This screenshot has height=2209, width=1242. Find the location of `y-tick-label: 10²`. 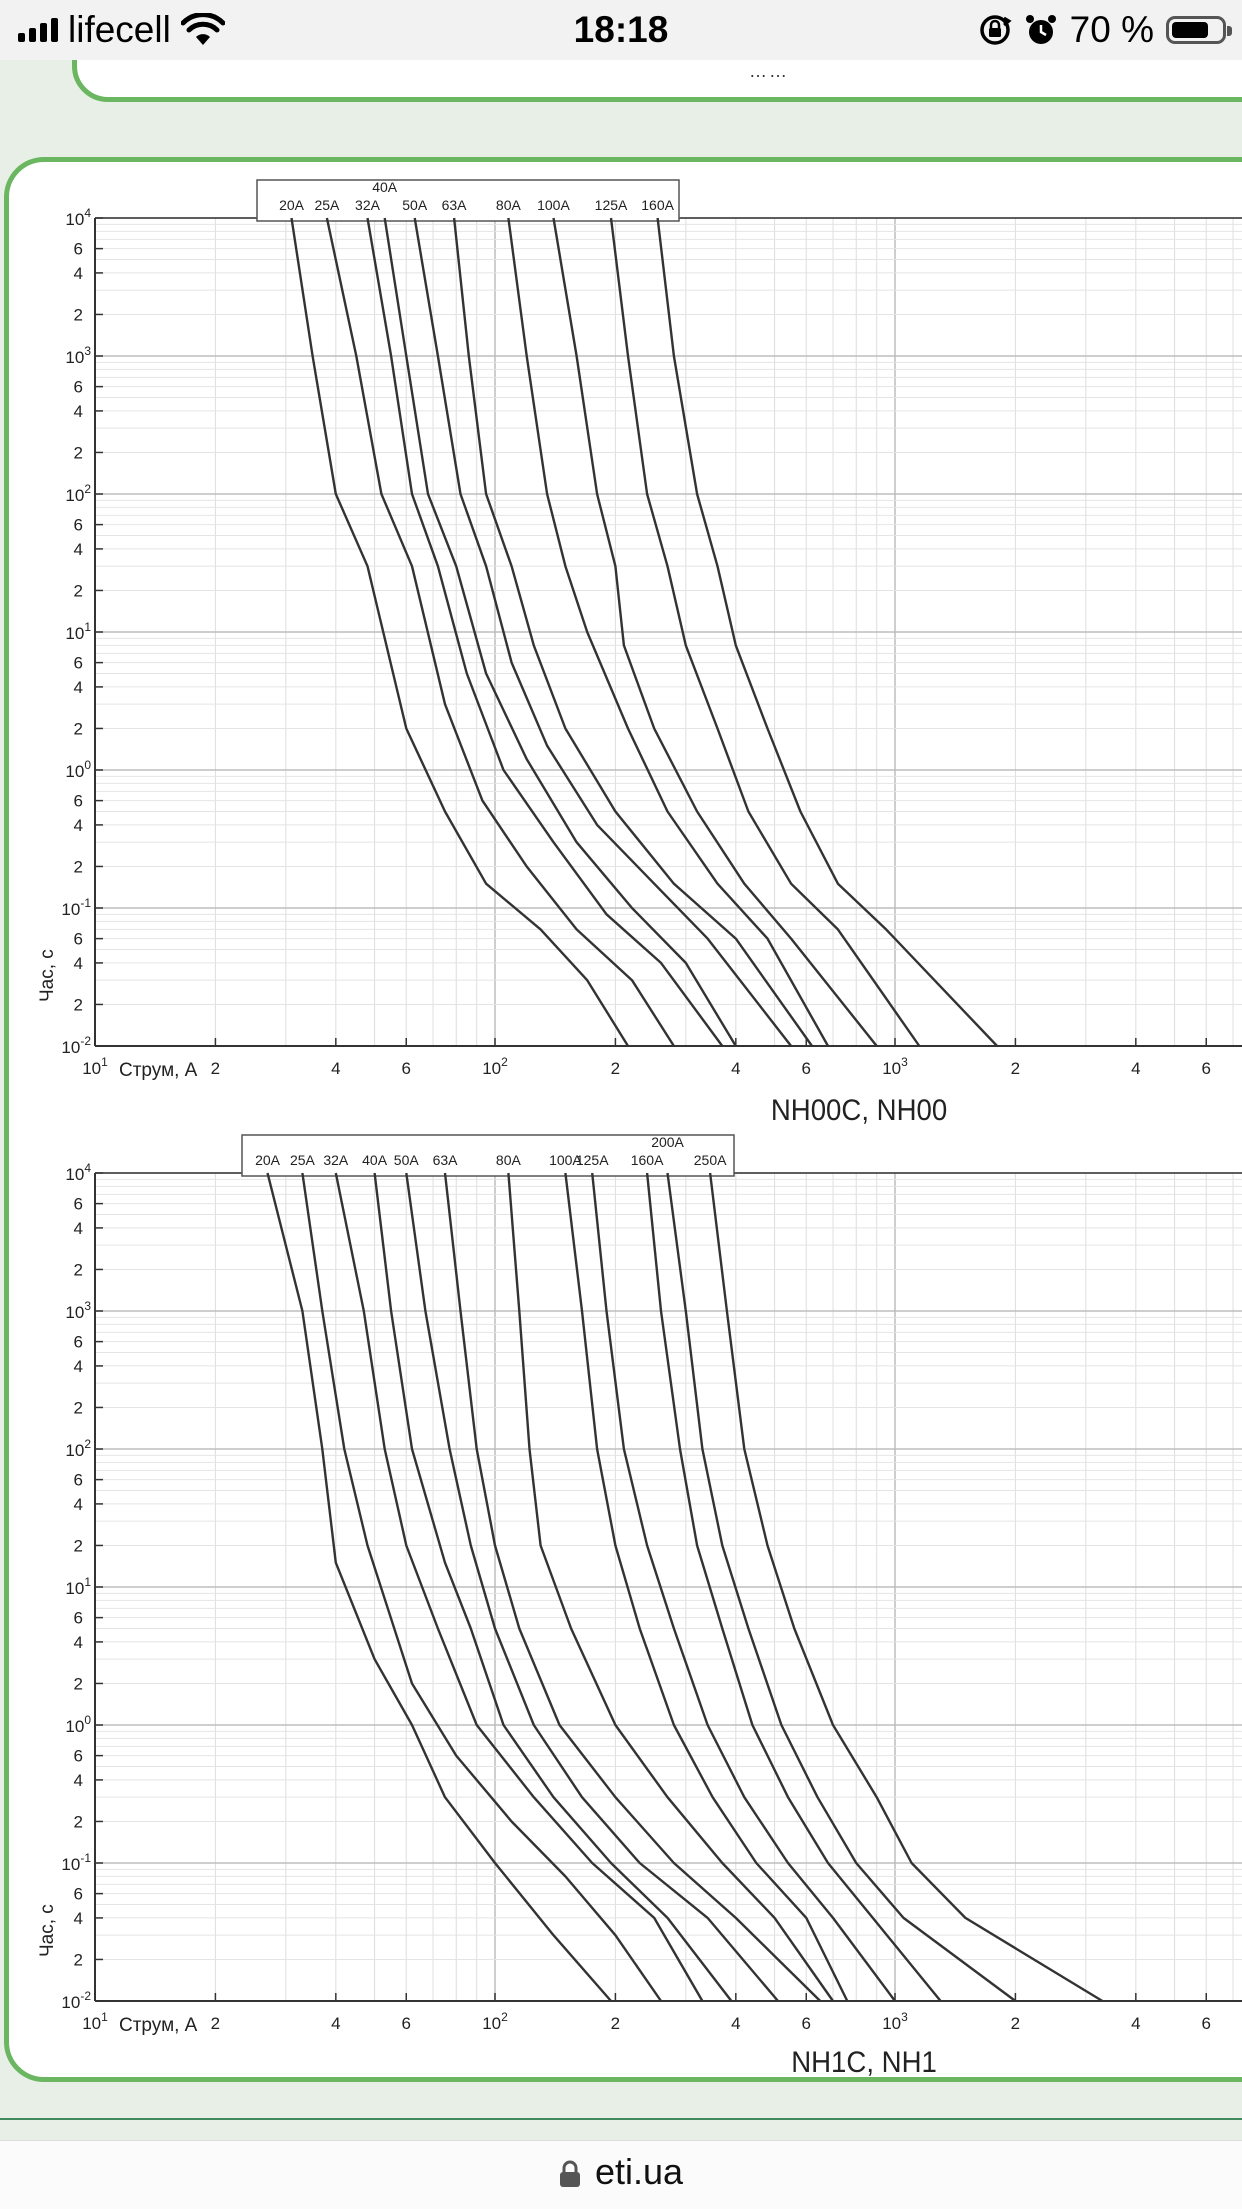

y-tick-label: 10² is located at coordinates (78, 493).